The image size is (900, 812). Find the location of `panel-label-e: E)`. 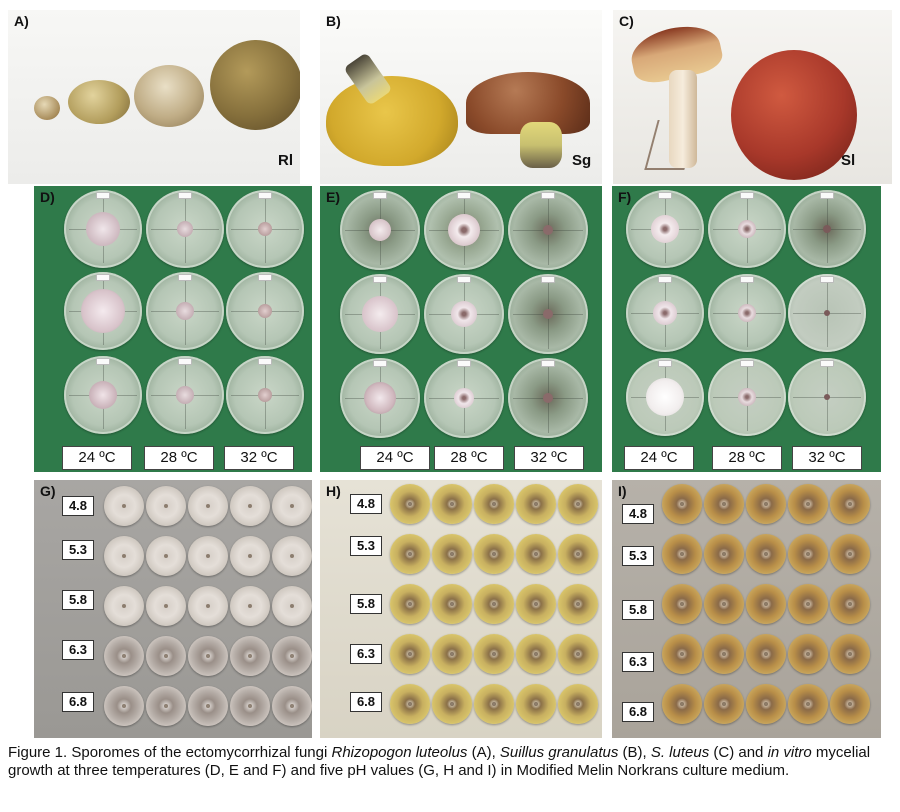

panel-label-e: E) is located at coordinates (333, 197).